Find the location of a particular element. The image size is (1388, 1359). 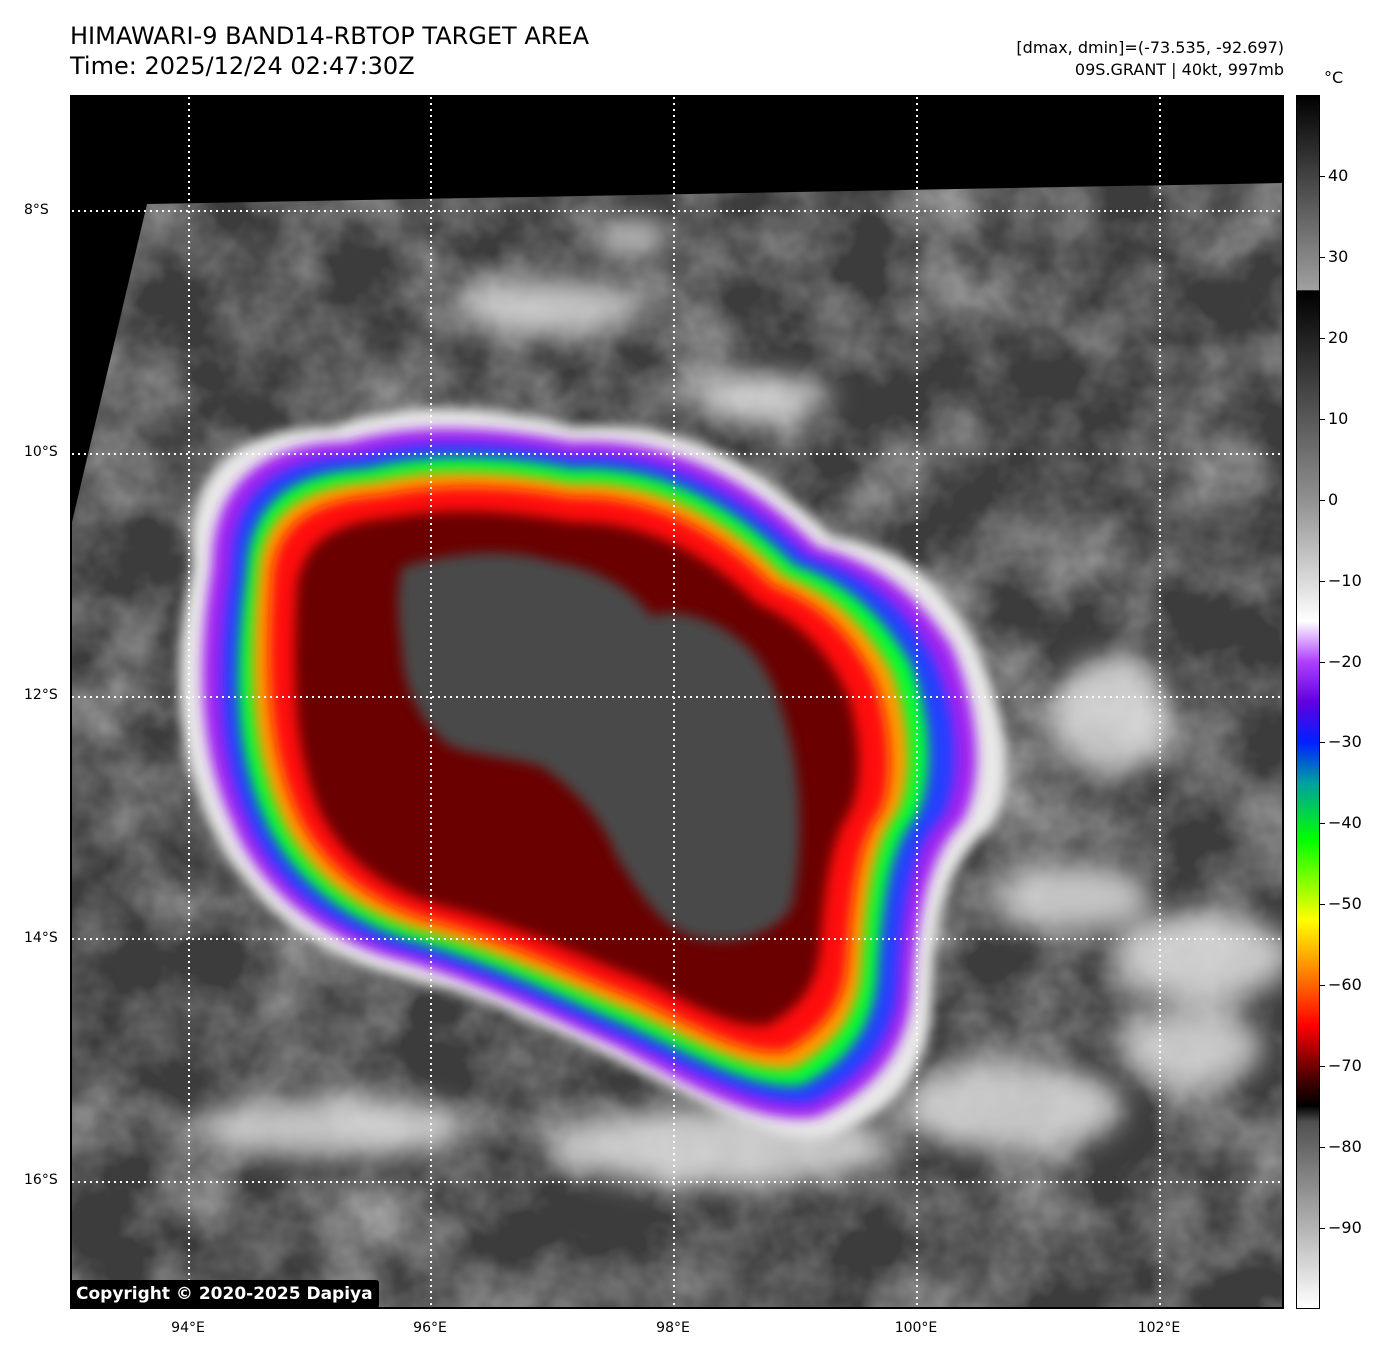

colorbar-label: −60 is located at coordinates (1345, 985).